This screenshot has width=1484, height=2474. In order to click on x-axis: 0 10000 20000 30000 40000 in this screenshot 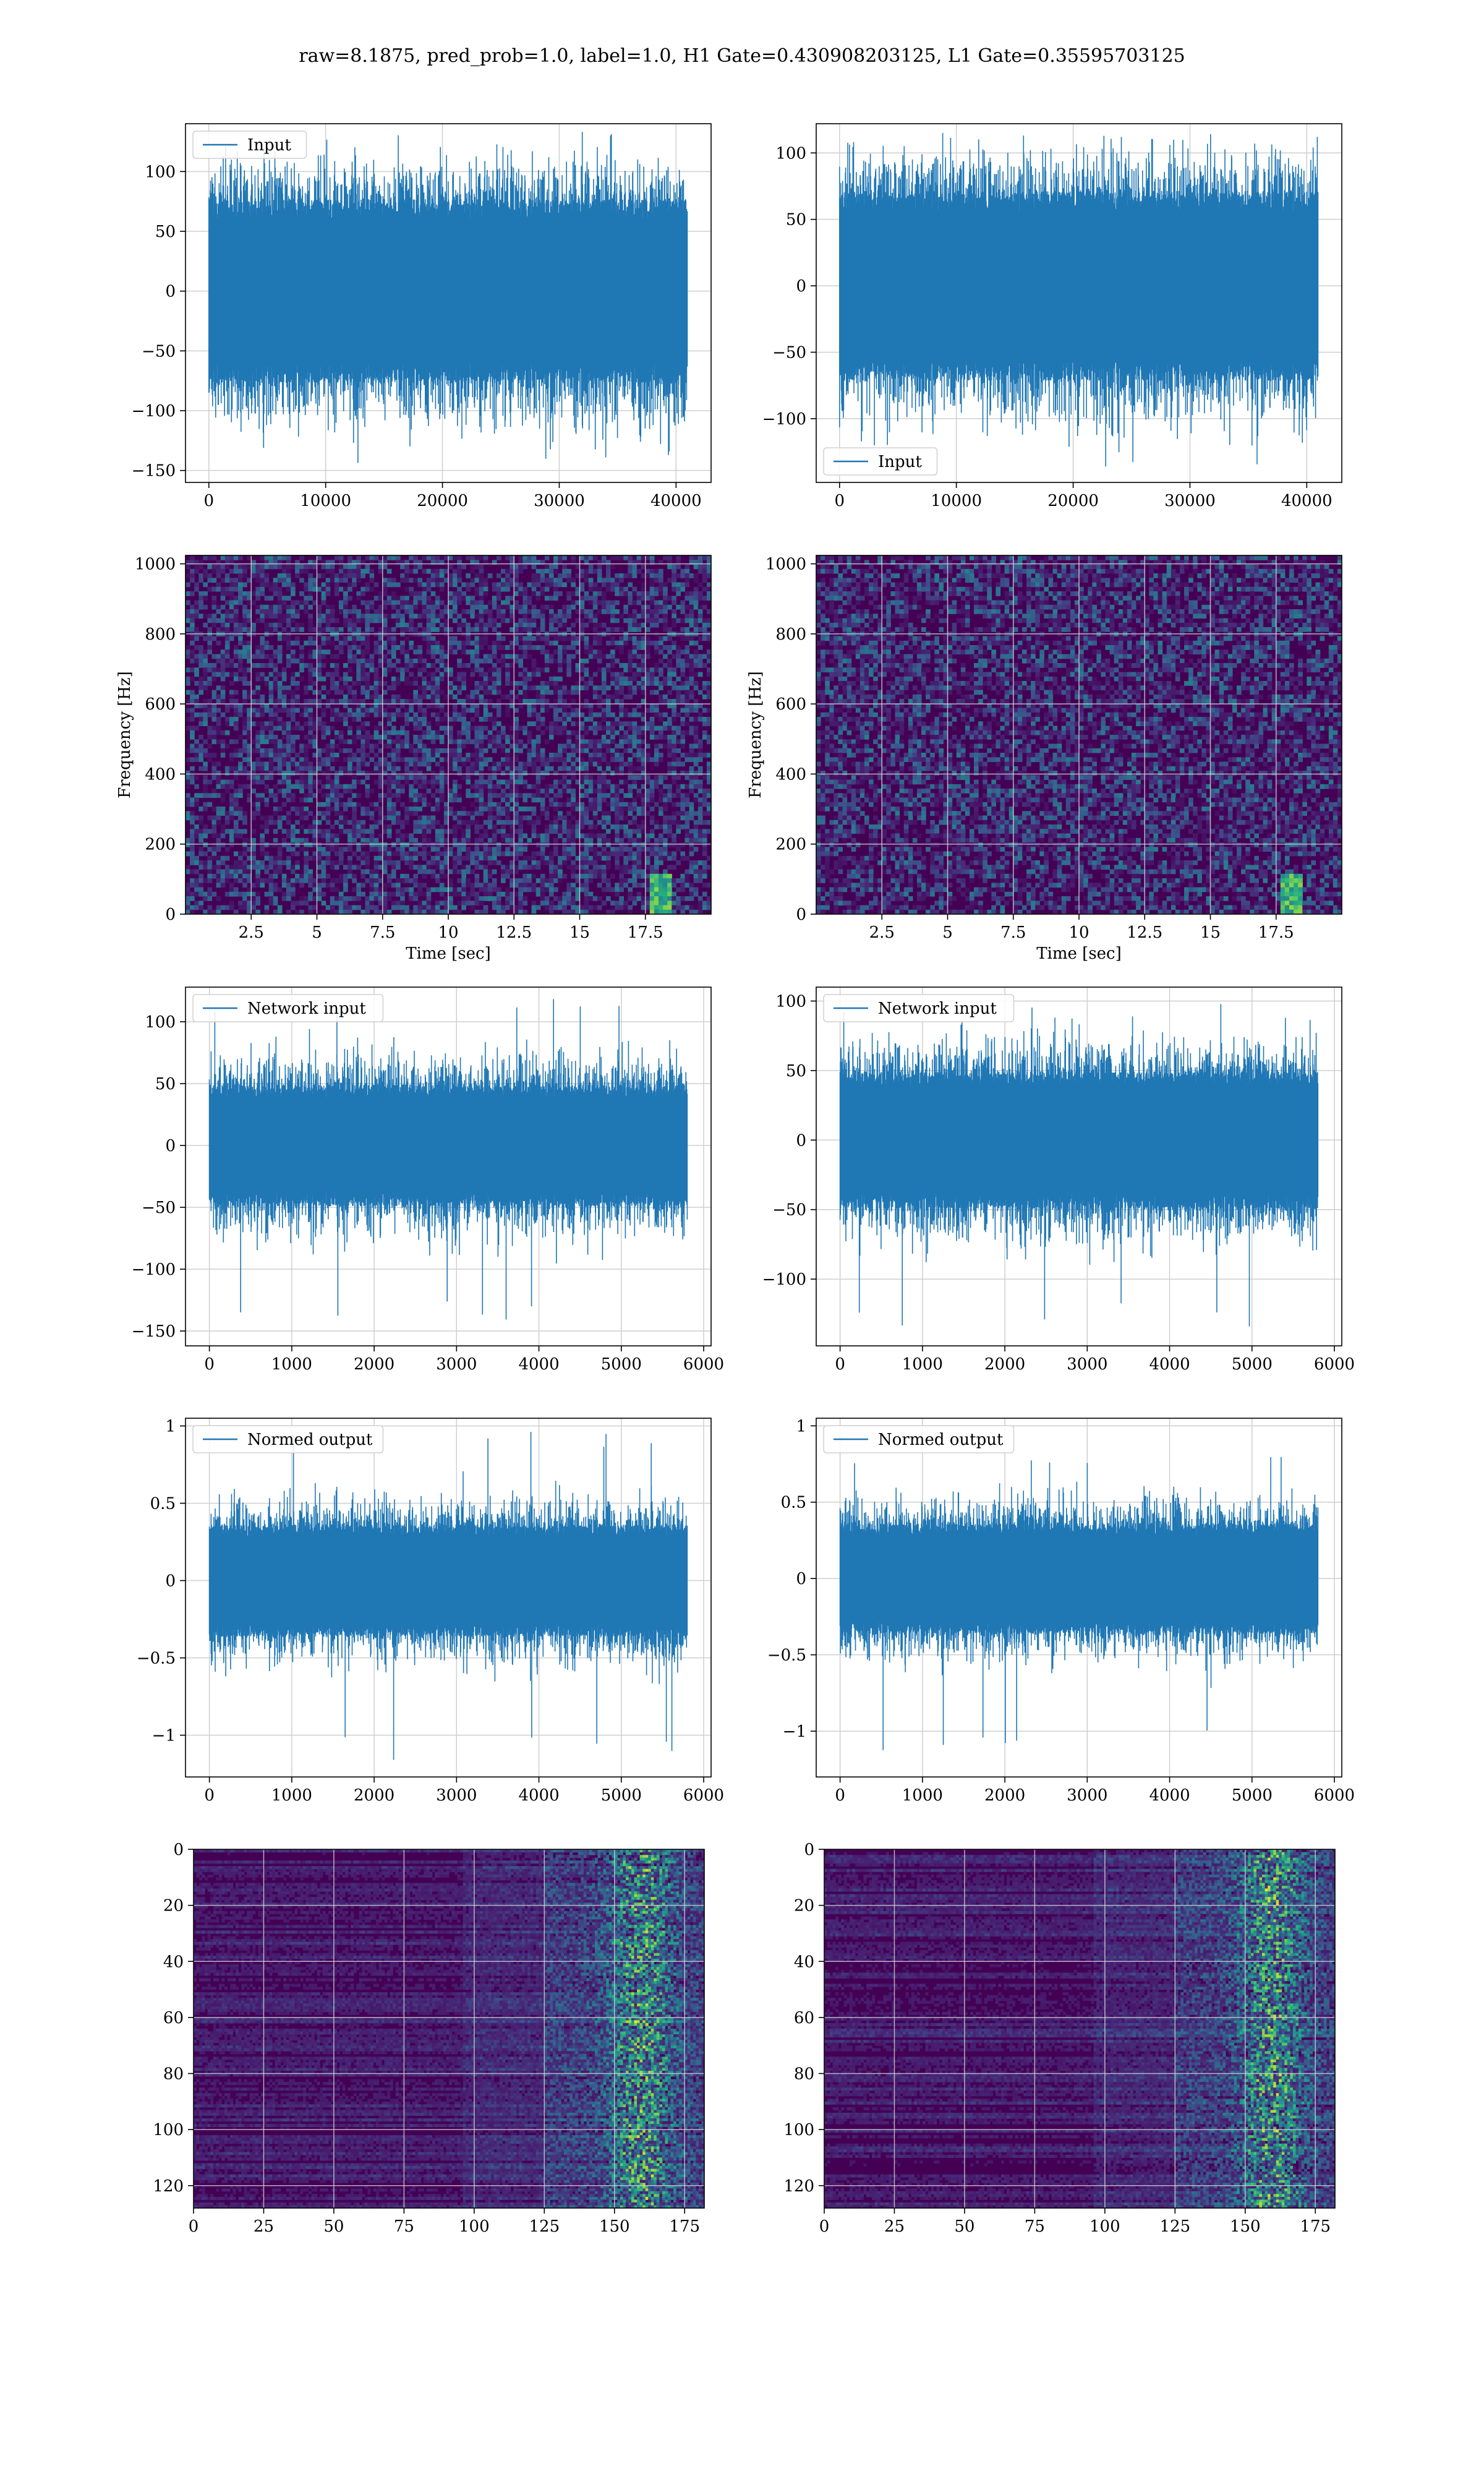, I will do `click(1084, 496)`.